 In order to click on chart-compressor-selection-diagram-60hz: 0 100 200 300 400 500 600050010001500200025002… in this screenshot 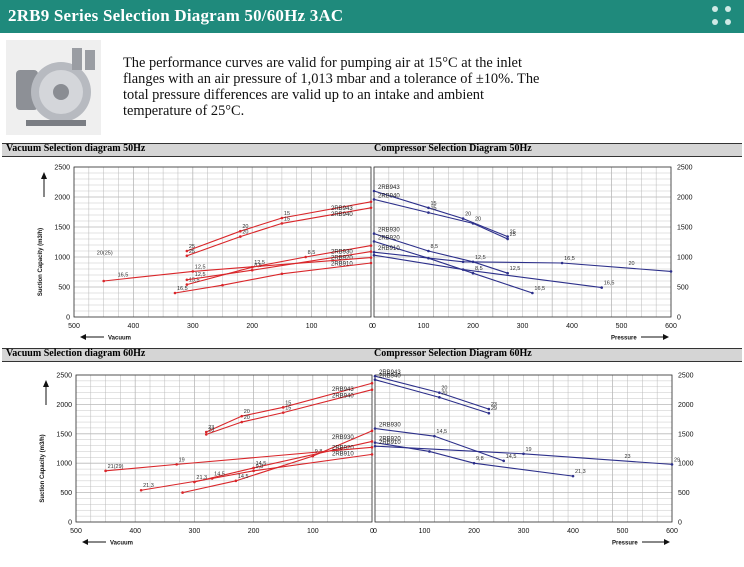, I will do `click(533, 458)`.